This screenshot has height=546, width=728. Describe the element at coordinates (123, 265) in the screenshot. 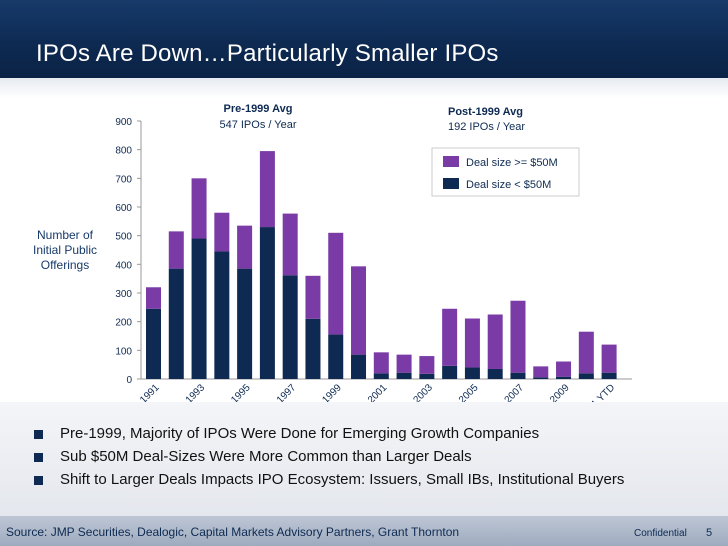

I see `y-tick-label: 400` at that location.